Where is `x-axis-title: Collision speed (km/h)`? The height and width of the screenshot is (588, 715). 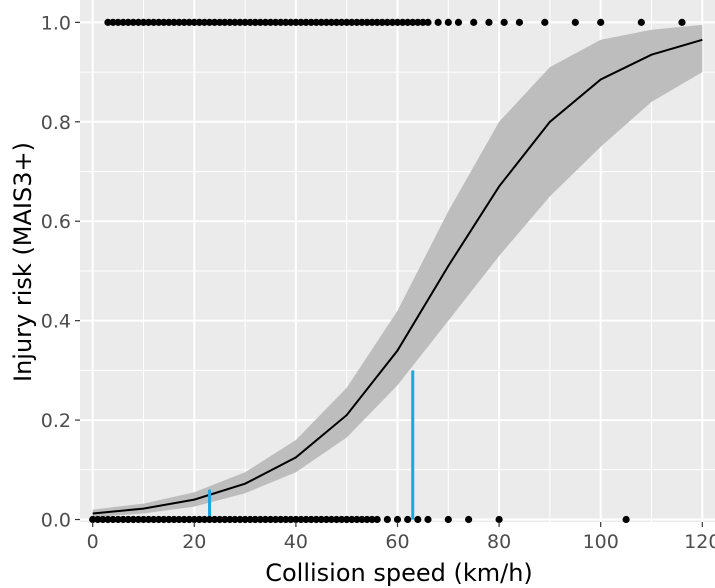 x-axis-title: Collision speed (km/h) is located at coordinates (399, 573).